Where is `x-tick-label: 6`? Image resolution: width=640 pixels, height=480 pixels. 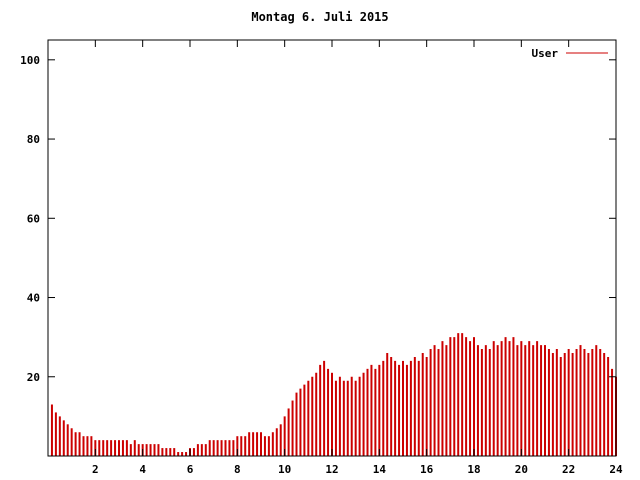 x-tick-label: 6 is located at coordinates (190, 469).